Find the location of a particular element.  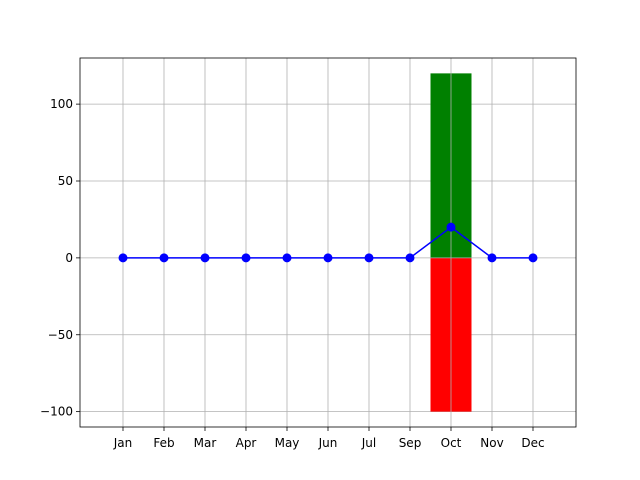

point-dec is located at coordinates (533, 258).